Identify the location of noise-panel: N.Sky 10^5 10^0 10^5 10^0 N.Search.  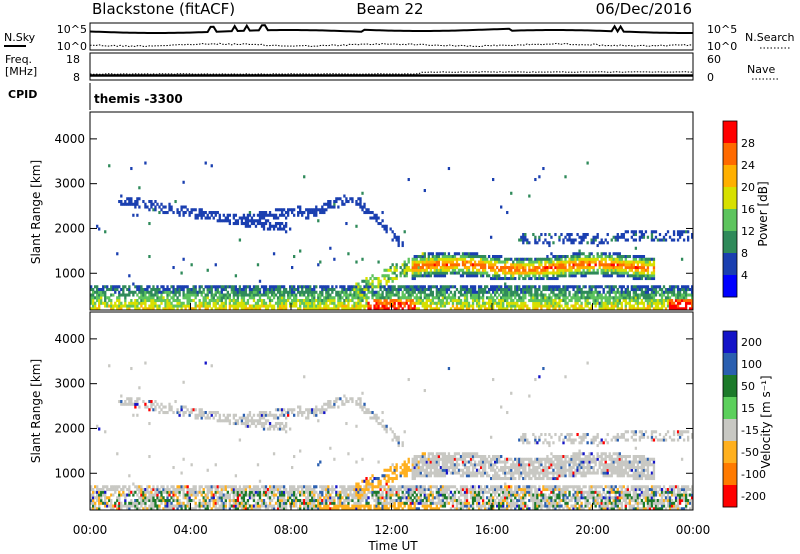
(399, 37).